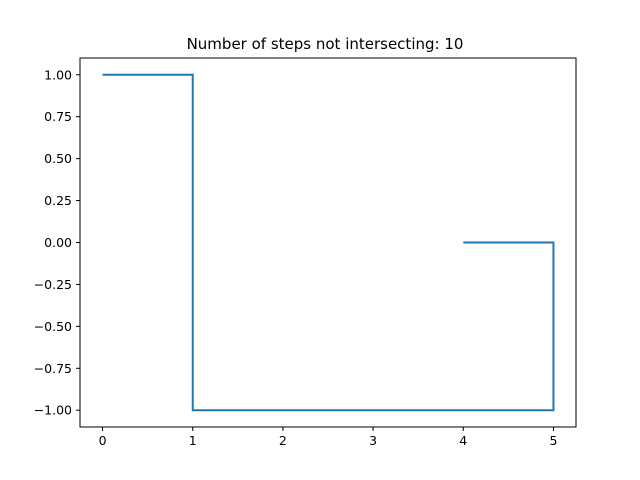  Describe the element at coordinates (193, 440) in the screenshot. I see `x-tick-label: 1` at that location.